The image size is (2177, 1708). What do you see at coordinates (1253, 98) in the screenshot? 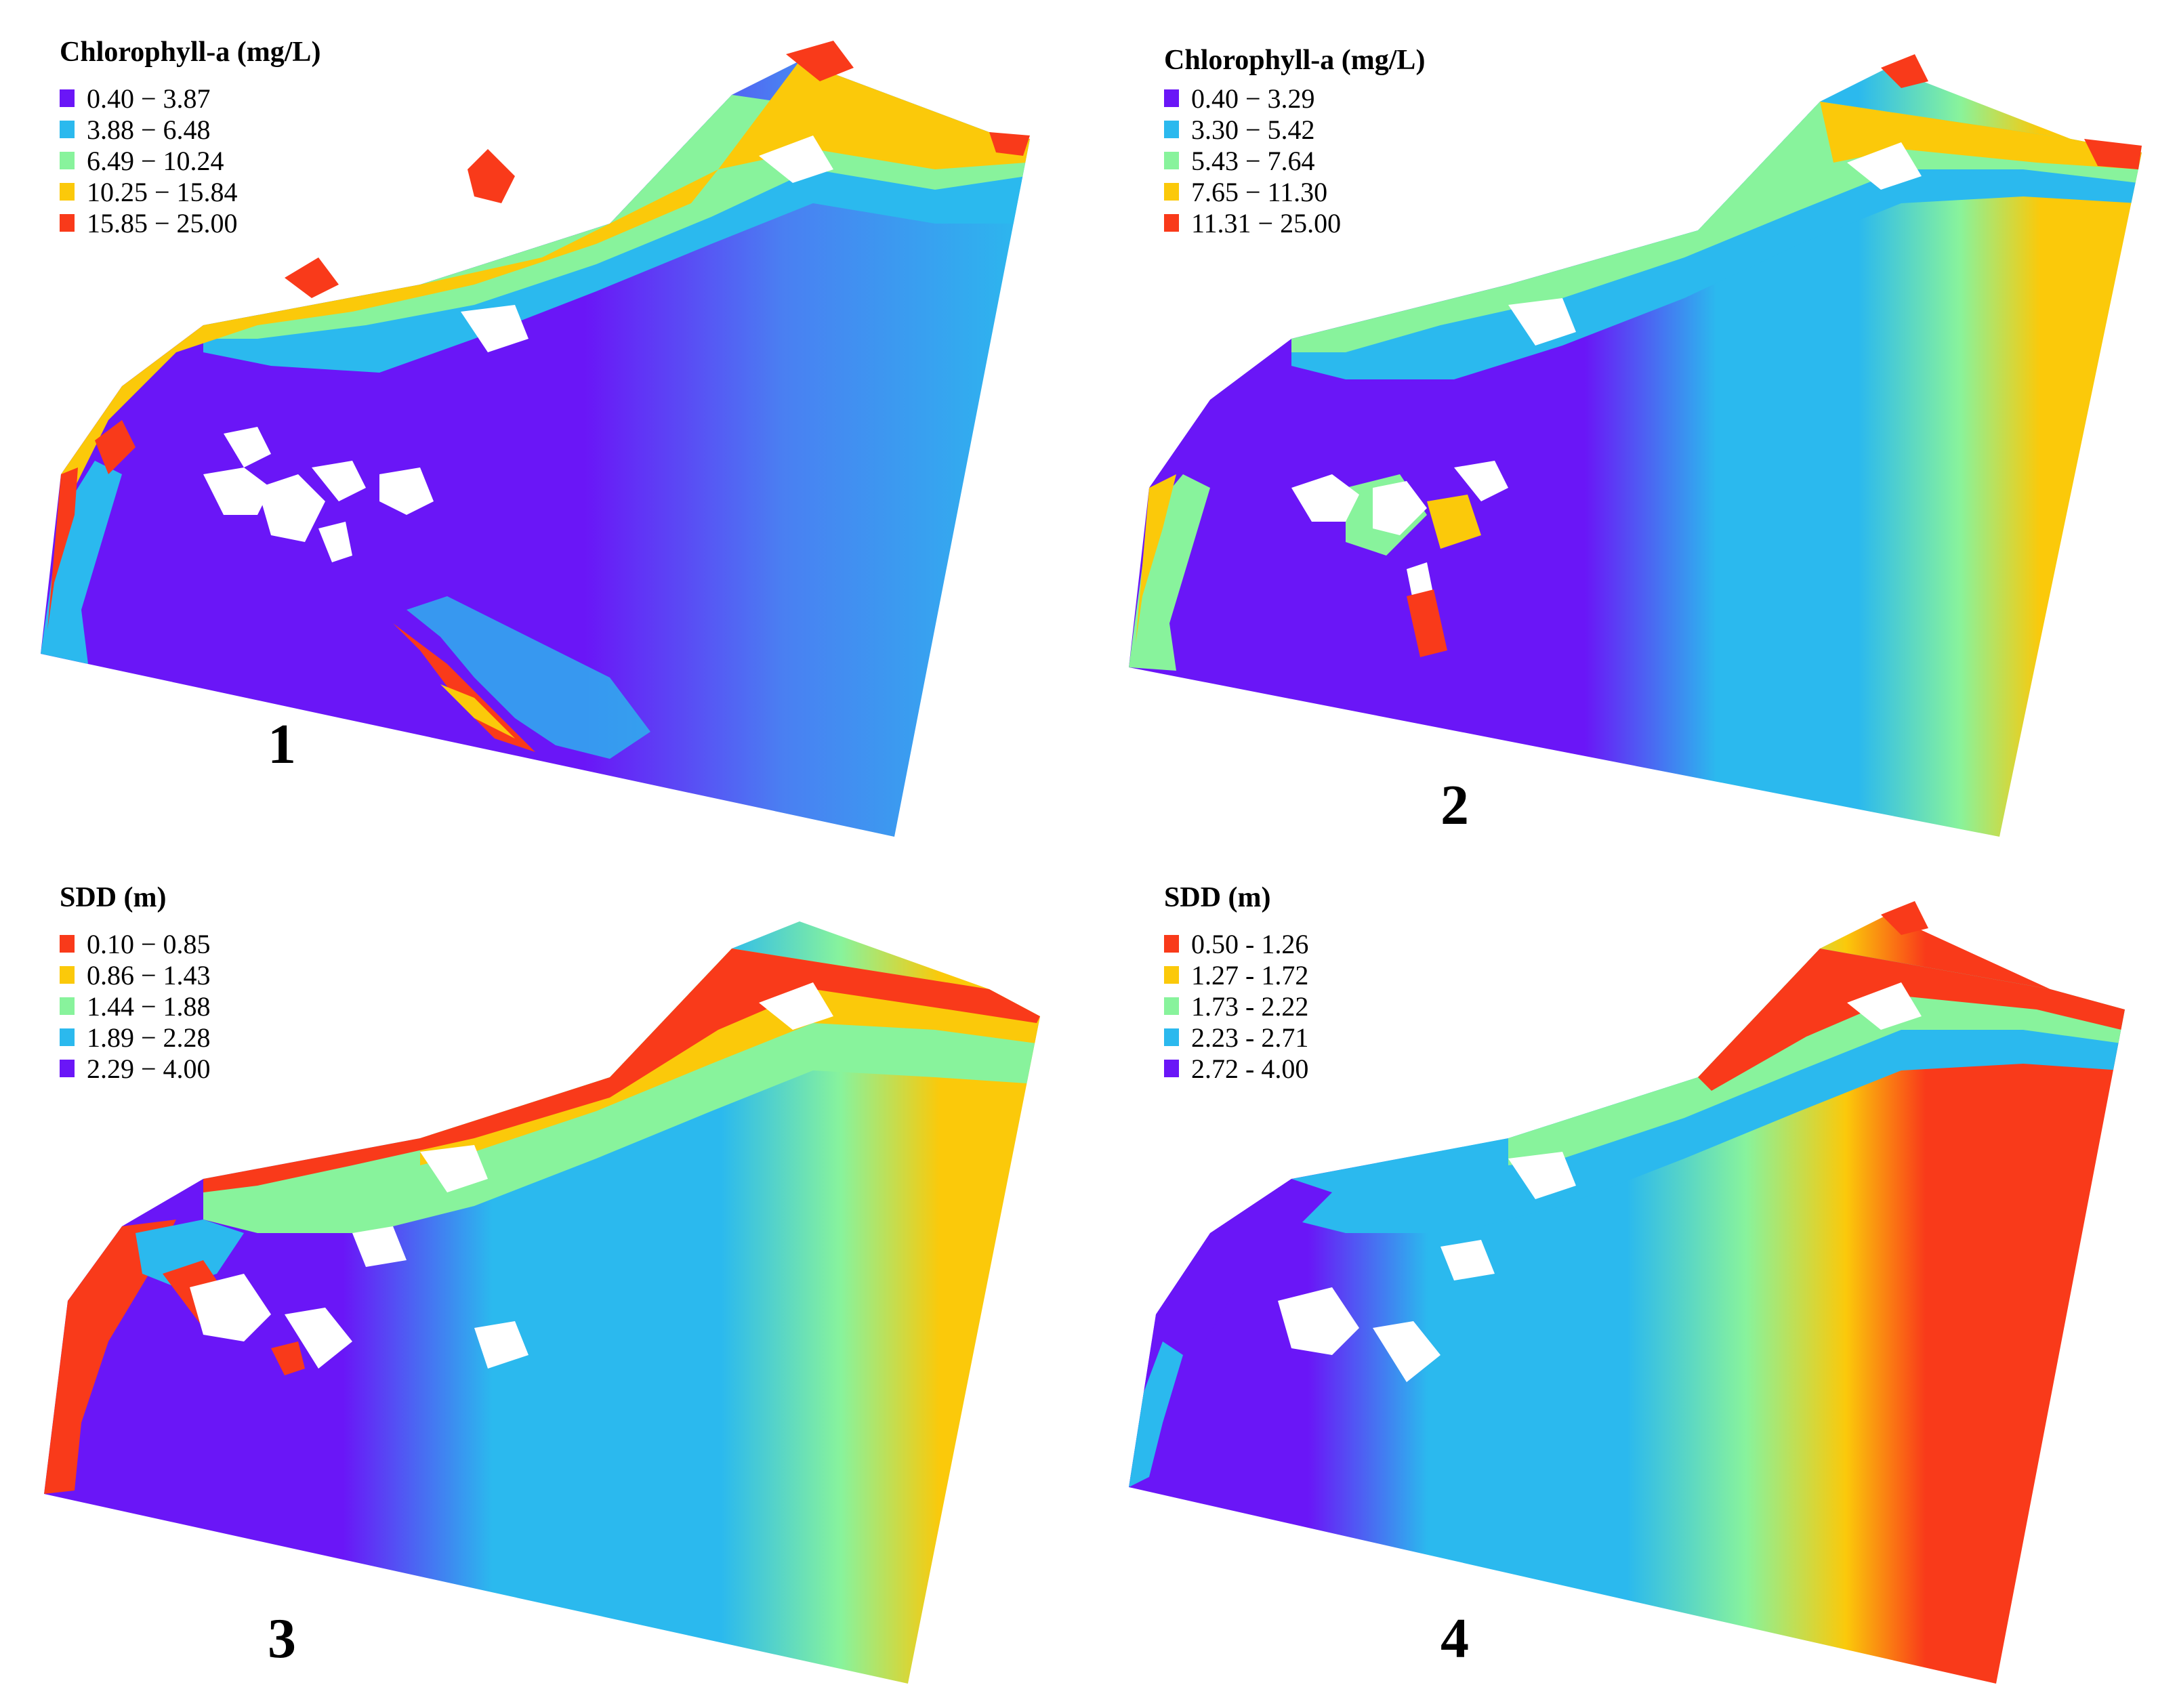
I see `legend-label: 0.40 − 3.29` at bounding box center [1253, 98].